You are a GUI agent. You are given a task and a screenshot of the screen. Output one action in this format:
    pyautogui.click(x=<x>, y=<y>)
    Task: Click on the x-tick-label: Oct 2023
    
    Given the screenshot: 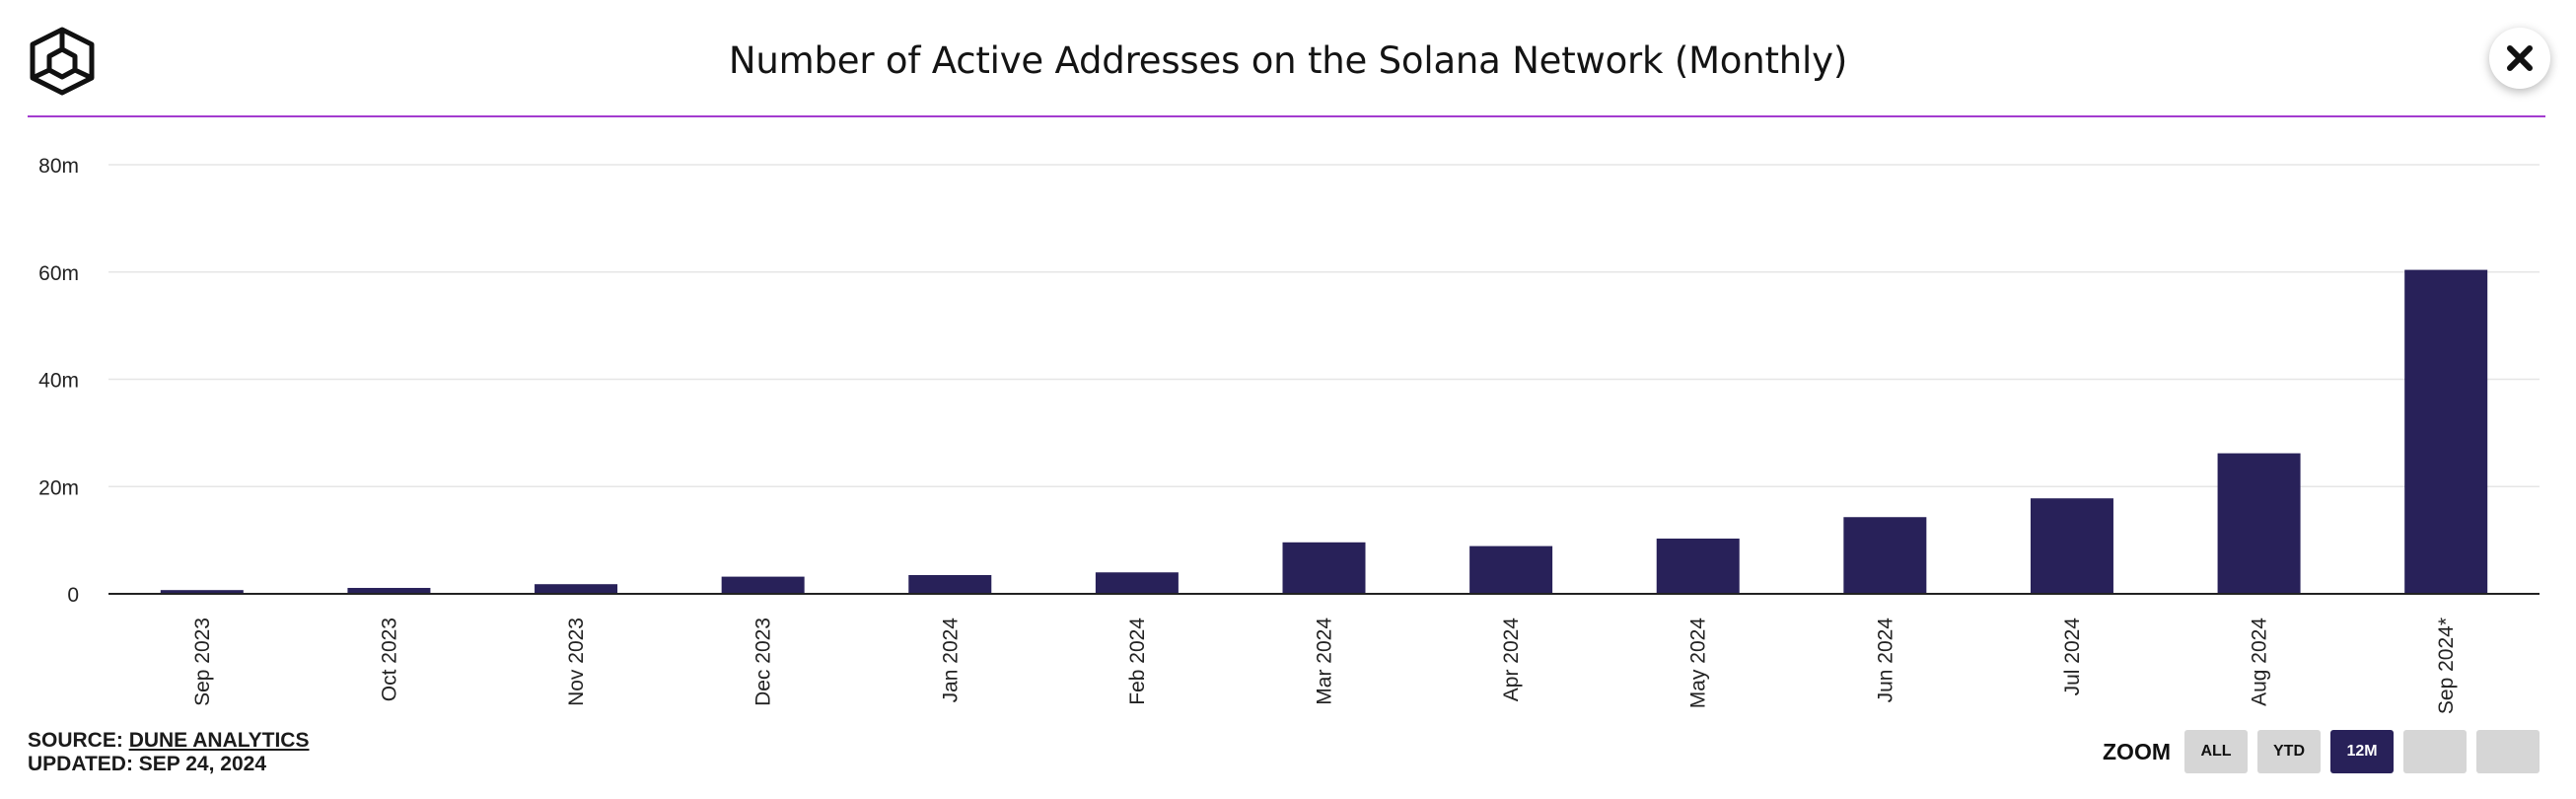 What is the action you would take?
    pyautogui.click(x=389, y=659)
    